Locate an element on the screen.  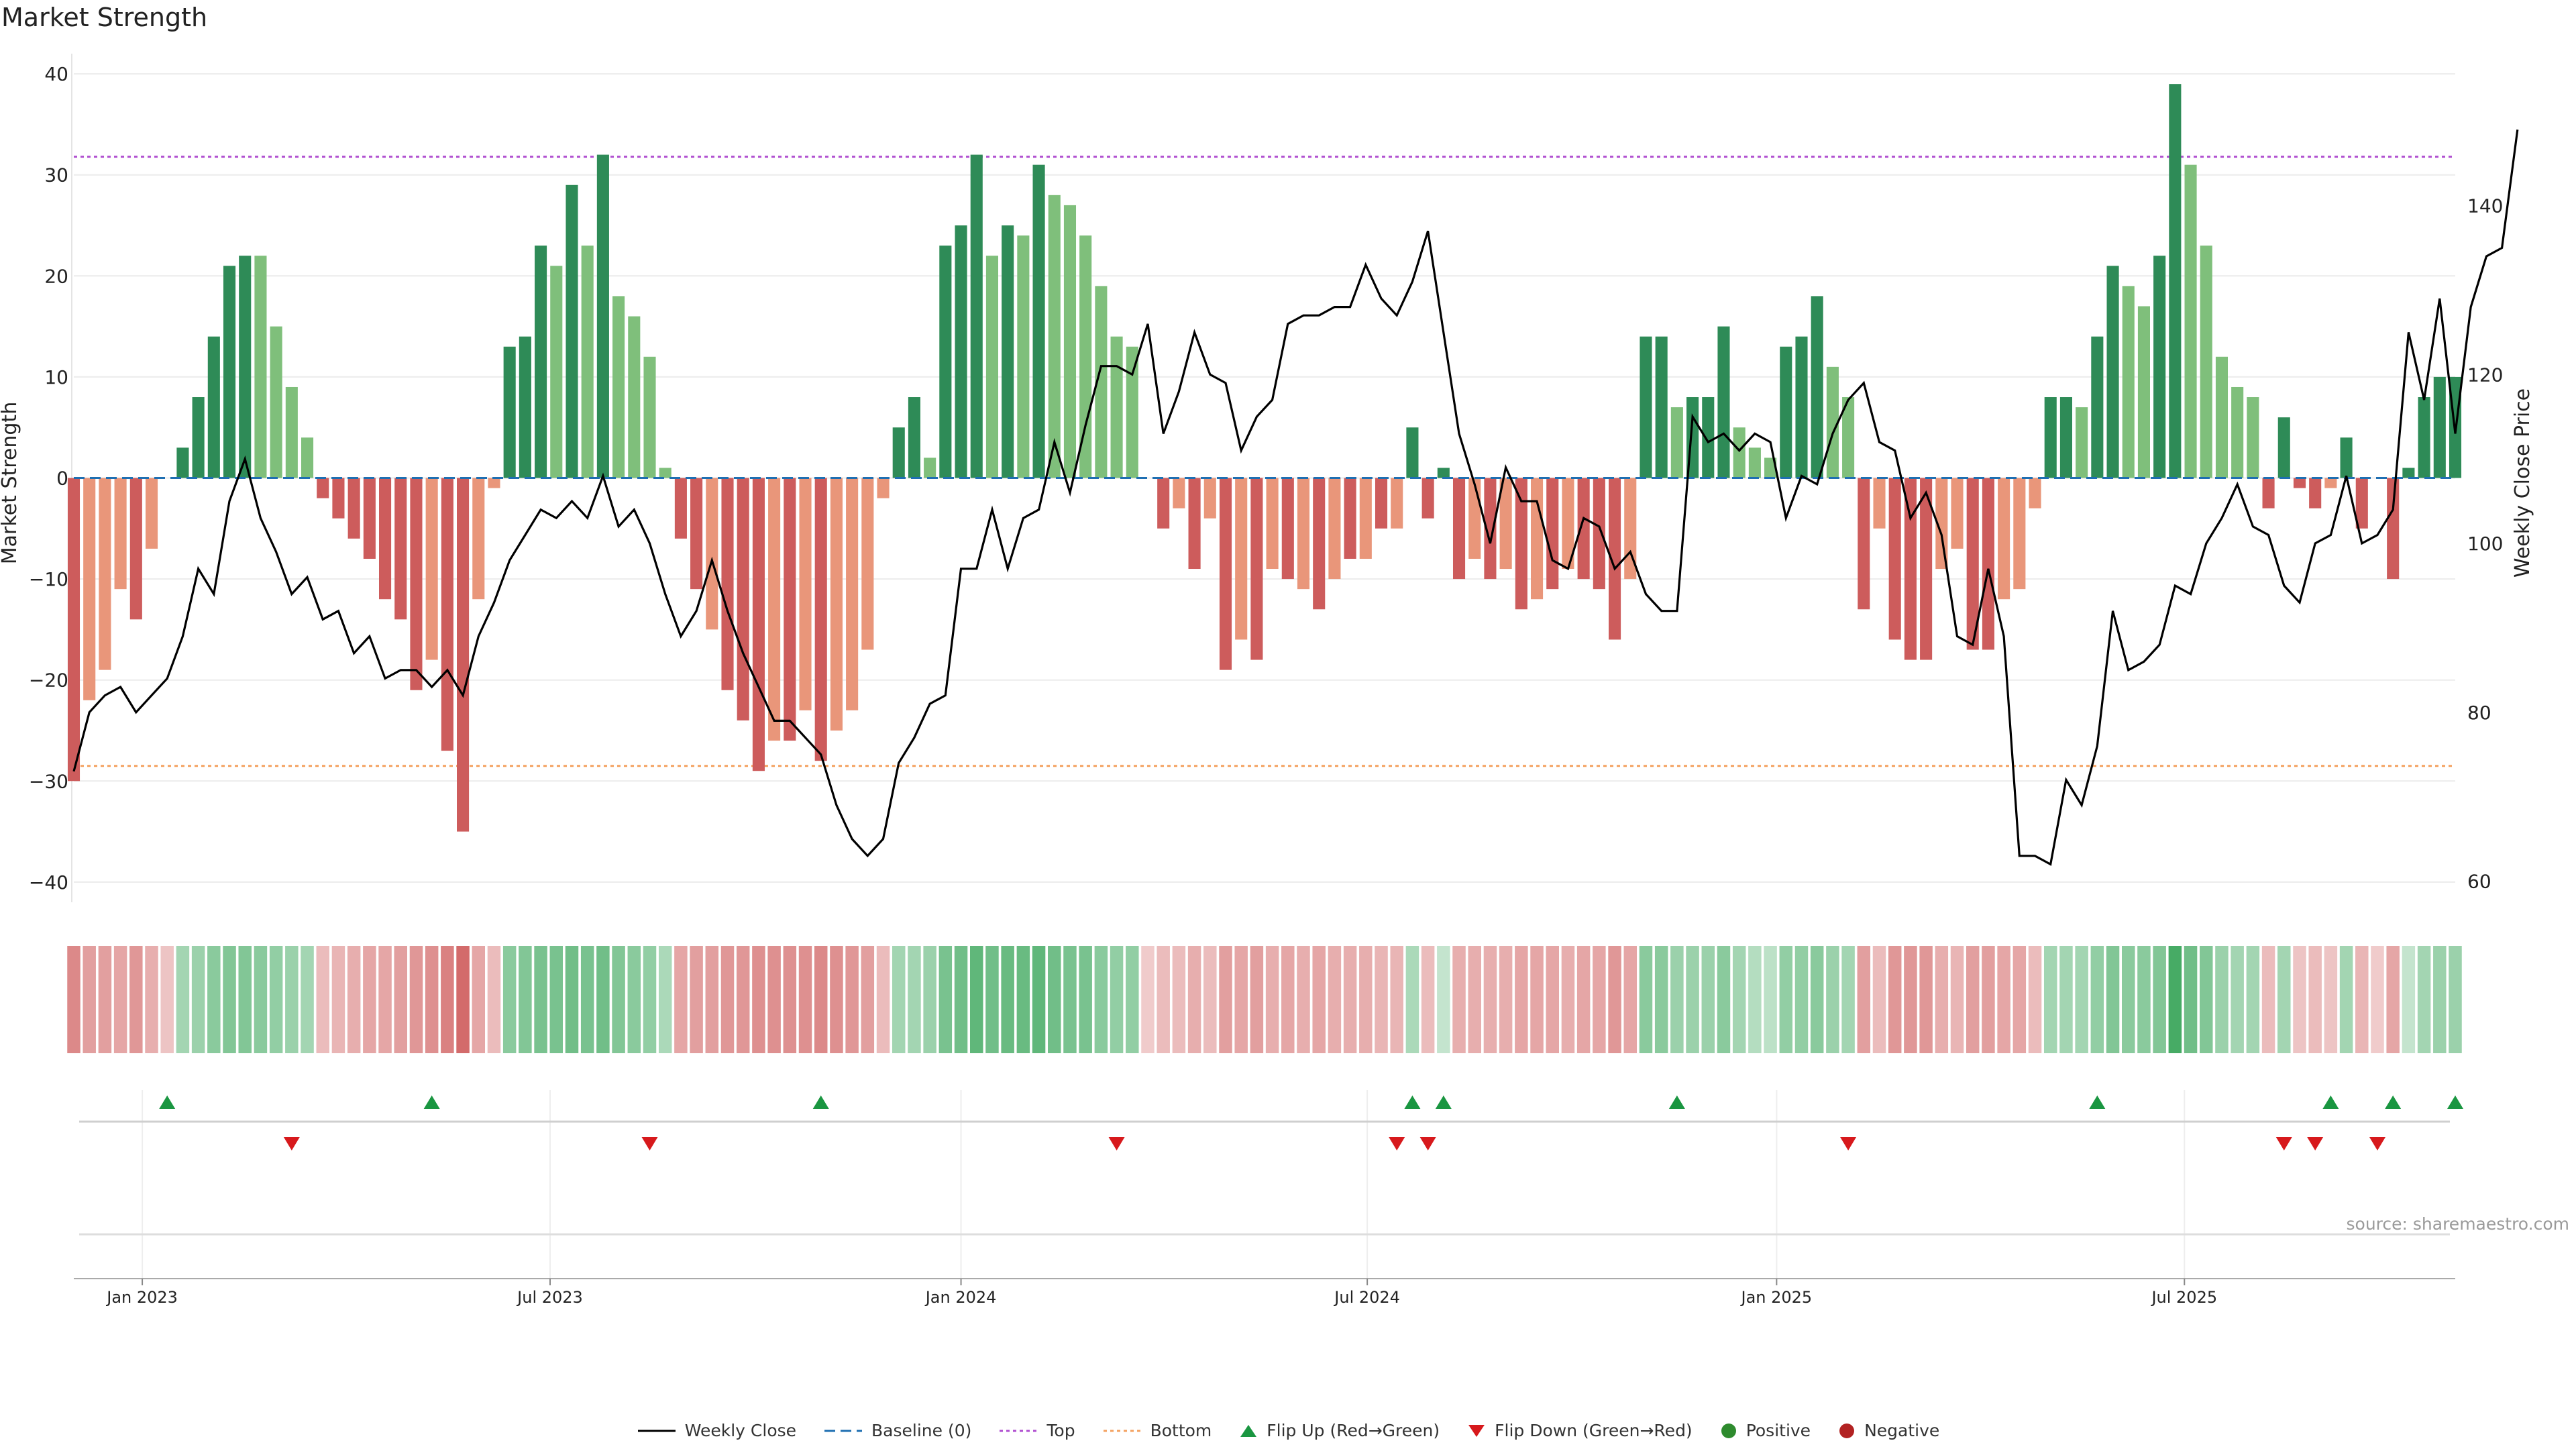
legend-label: Flip Down (Green→Red) is located at coordinates (1594, 1430).